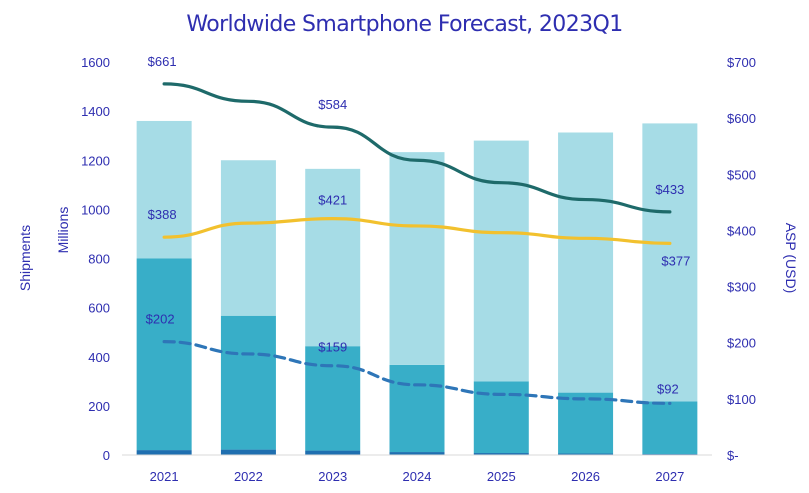 This screenshot has height=493, width=809. What do you see at coordinates (95, 111) in the screenshot?
I see `y-left-tick-label: 1400` at bounding box center [95, 111].